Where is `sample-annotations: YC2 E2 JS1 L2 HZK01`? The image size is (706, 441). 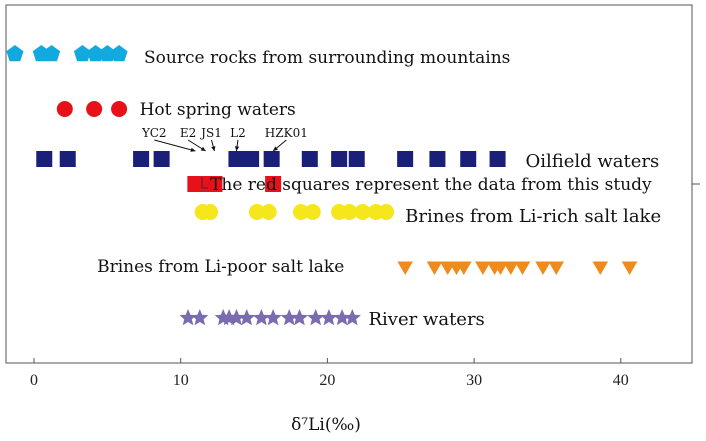
sample-annotations: YC2 E2 JS1 L2 HZK01 is located at coordinates (224, 139).